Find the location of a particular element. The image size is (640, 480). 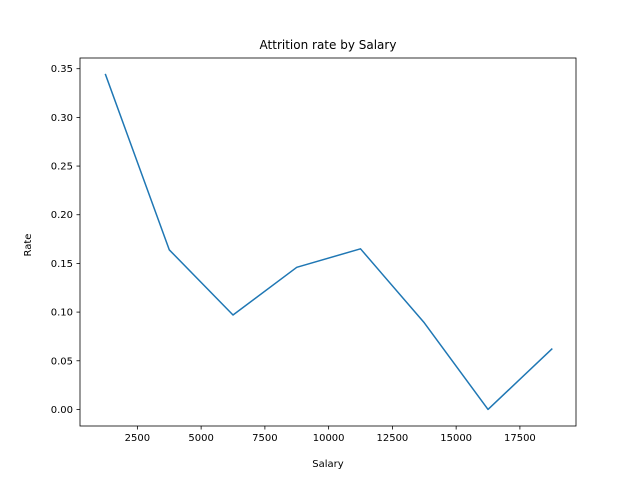

y-tick-label: 0.15 is located at coordinates (62, 264).